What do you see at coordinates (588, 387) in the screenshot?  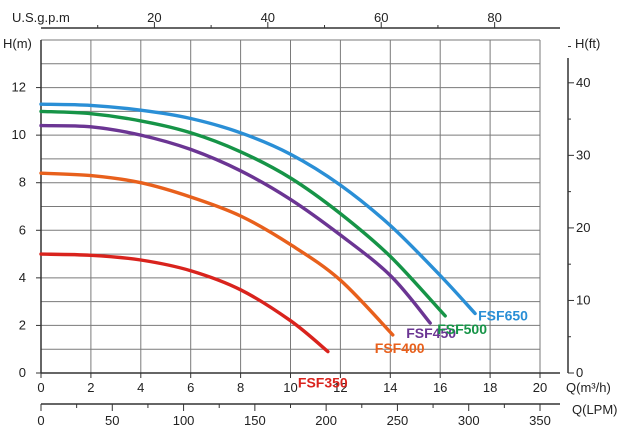 I see `x-bottom-axis-title: Q(m³/h)` at bounding box center [588, 387].